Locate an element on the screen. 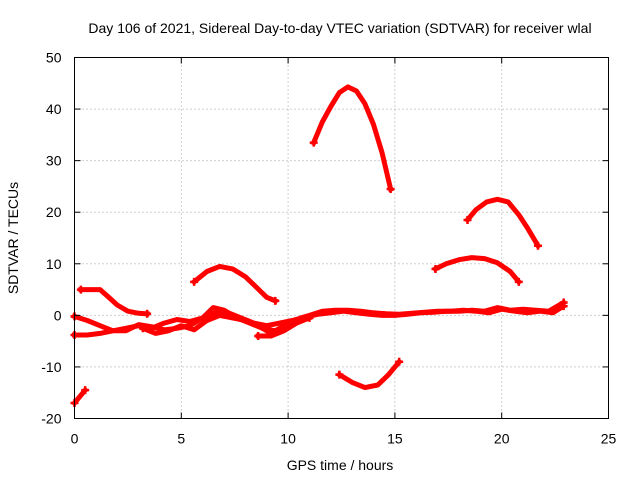  y-tick-label: 0 is located at coordinates (58, 315).